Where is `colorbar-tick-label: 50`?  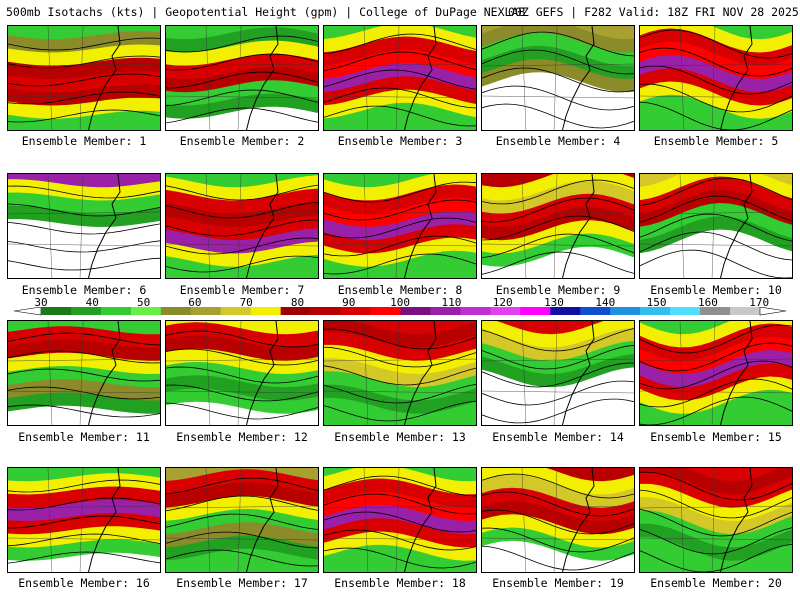 colorbar-tick-label: 50 is located at coordinates (143, 302).